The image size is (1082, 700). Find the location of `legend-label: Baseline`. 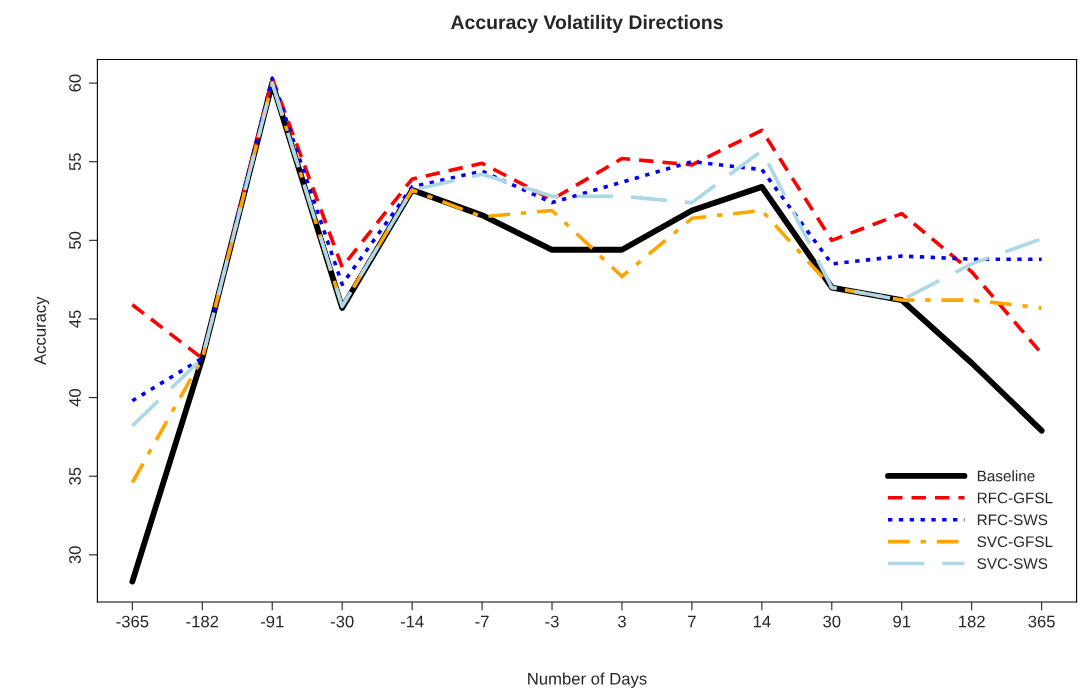

legend-label: Baseline is located at coordinates (1006, 476).